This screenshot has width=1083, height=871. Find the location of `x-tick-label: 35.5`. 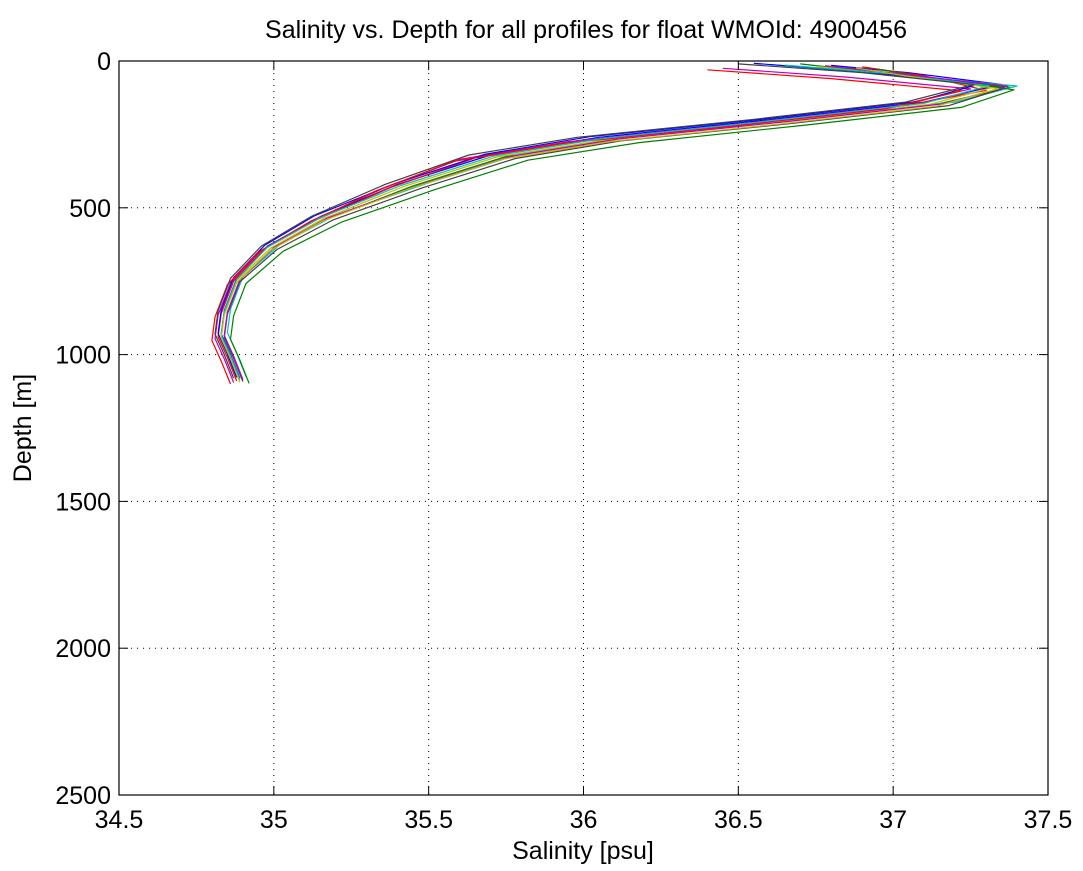

x-tick-label: 35.5 is located at coordinates (428, 820).